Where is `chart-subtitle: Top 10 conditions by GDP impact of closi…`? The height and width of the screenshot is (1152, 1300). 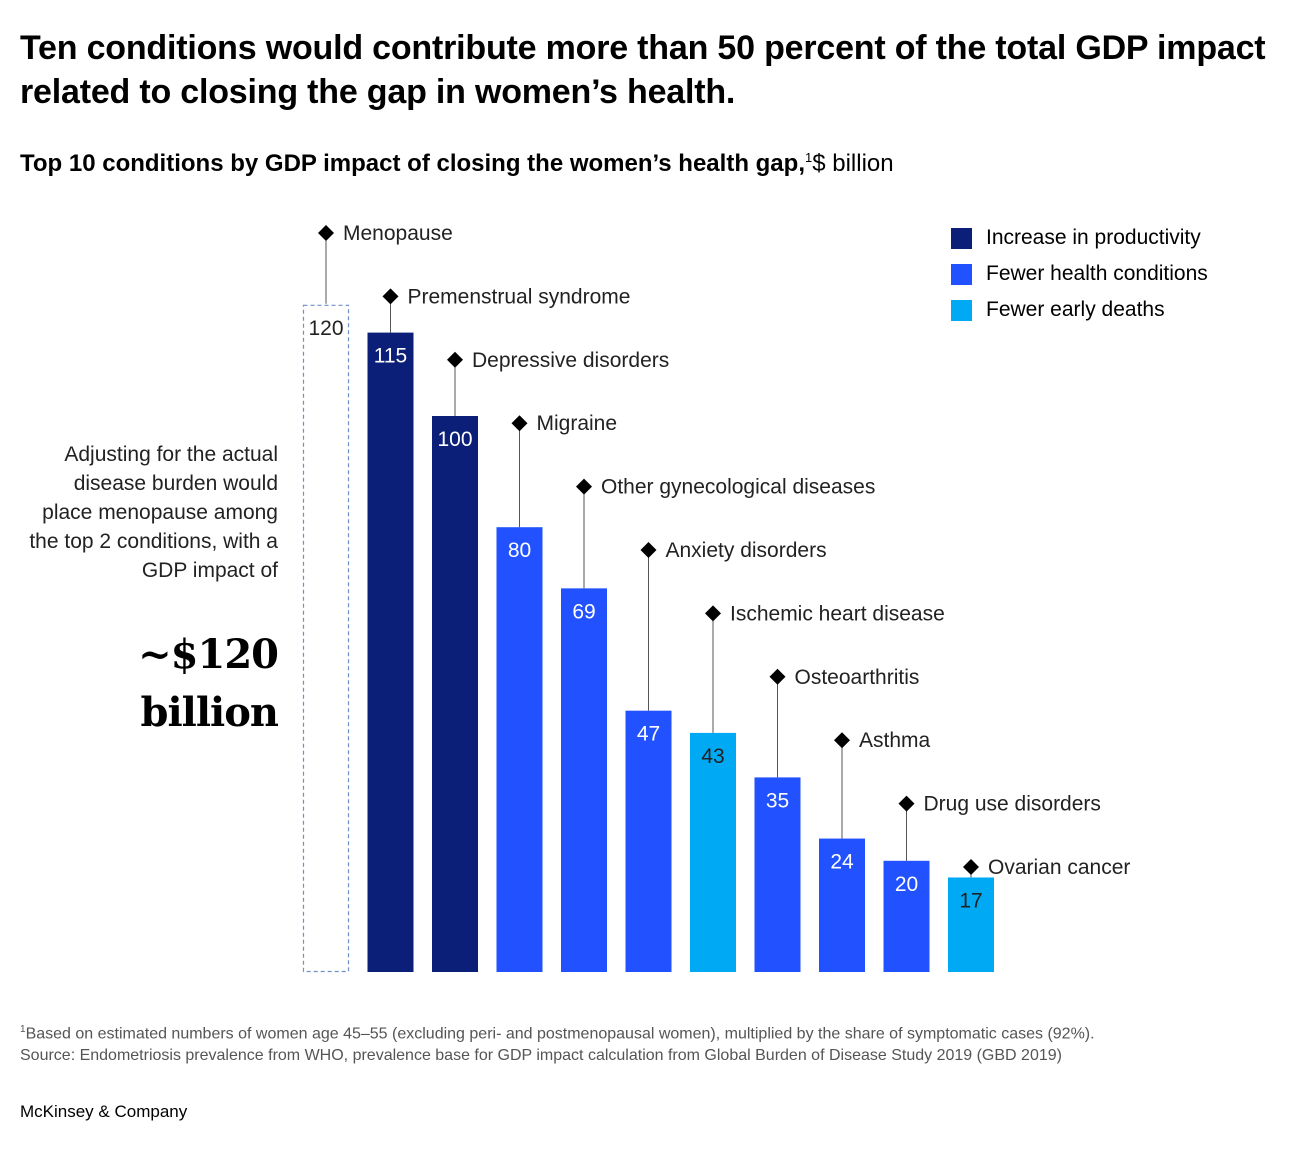 chart-subtitle: Top 10 conditions by GDP impact of closi… is located at coordinates (650, 164).